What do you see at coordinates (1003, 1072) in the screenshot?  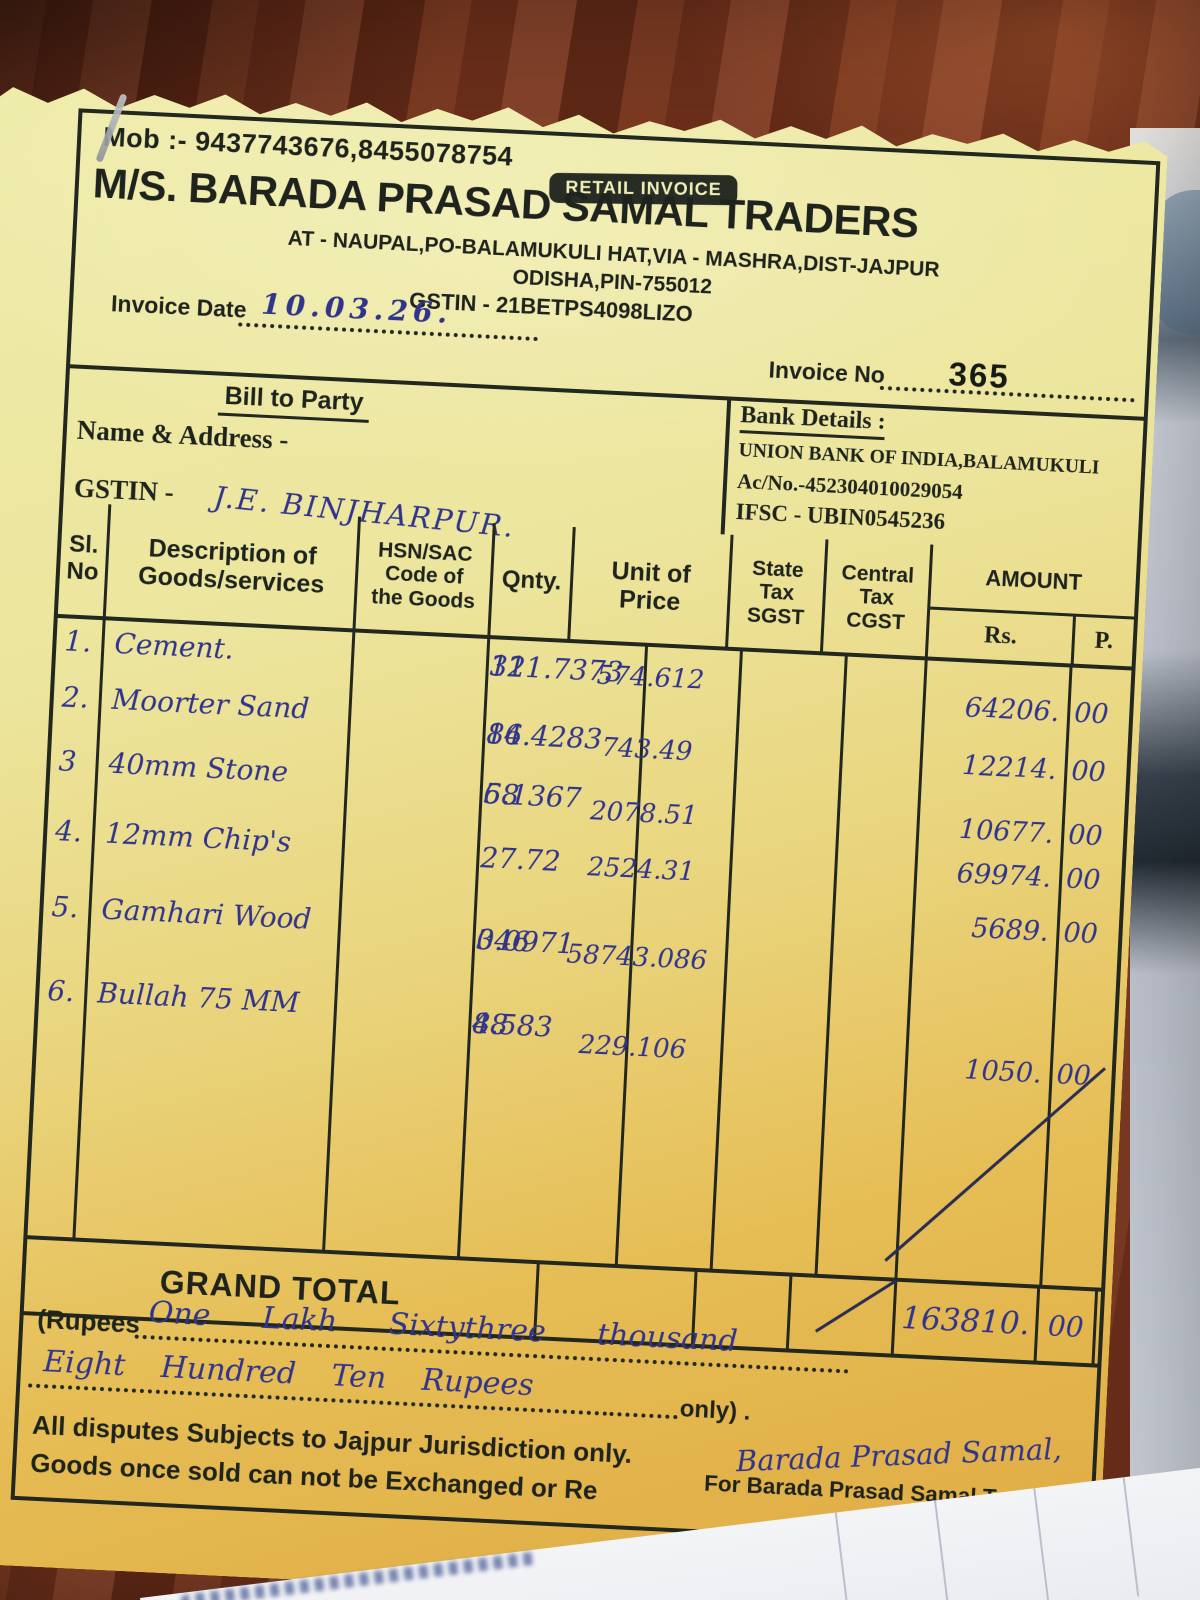 I see `row-amount-rs: 1050.` at bounding box center [1003, 1072].